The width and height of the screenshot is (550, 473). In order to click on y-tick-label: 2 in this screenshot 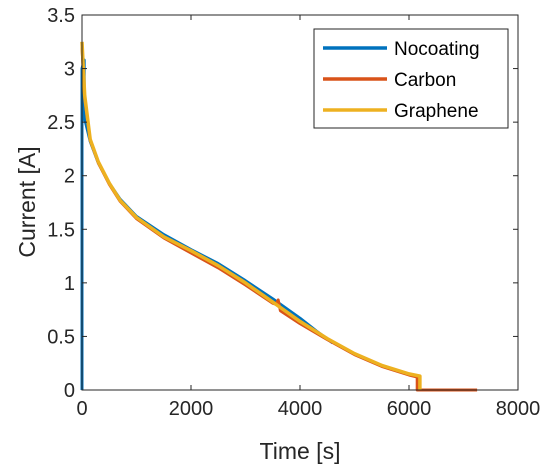, I will do `click(69, 177)`.